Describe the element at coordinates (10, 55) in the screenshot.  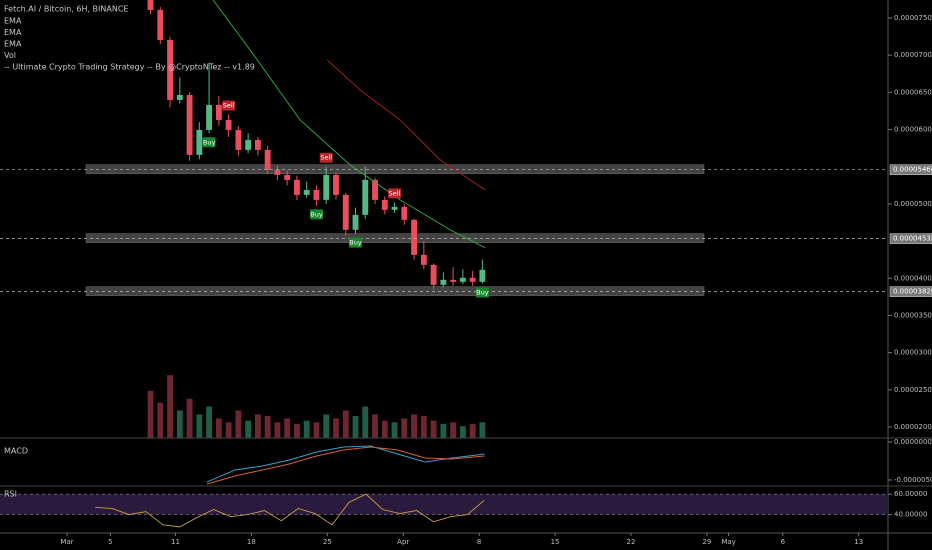
I see `legend-entry: Vol` at that location.